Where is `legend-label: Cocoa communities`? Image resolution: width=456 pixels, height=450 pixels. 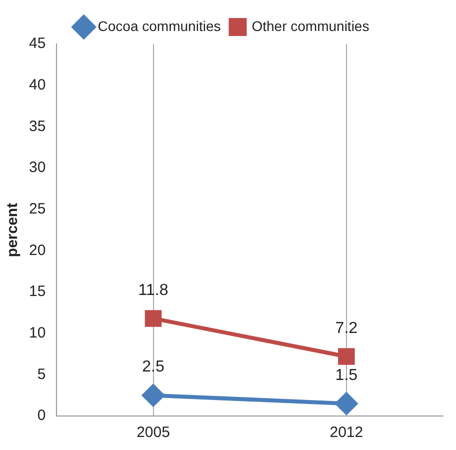
legend-label: Cocoa communities is located at coordinates (159, 26).